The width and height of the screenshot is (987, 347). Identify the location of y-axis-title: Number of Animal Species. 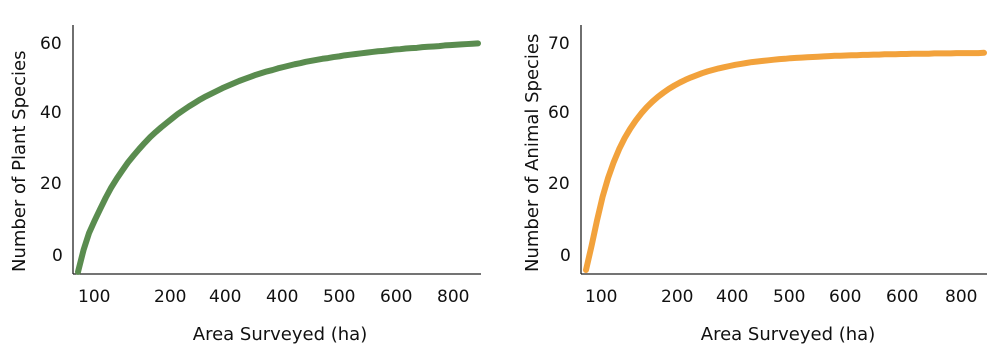
(532, 153).